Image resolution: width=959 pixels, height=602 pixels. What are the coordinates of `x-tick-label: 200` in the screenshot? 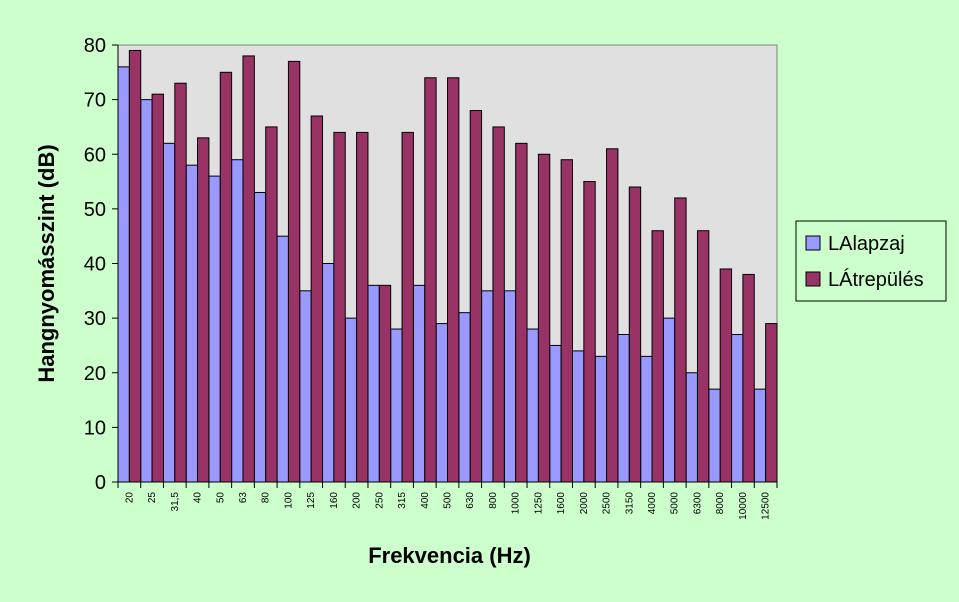 It's located at (357, 500).